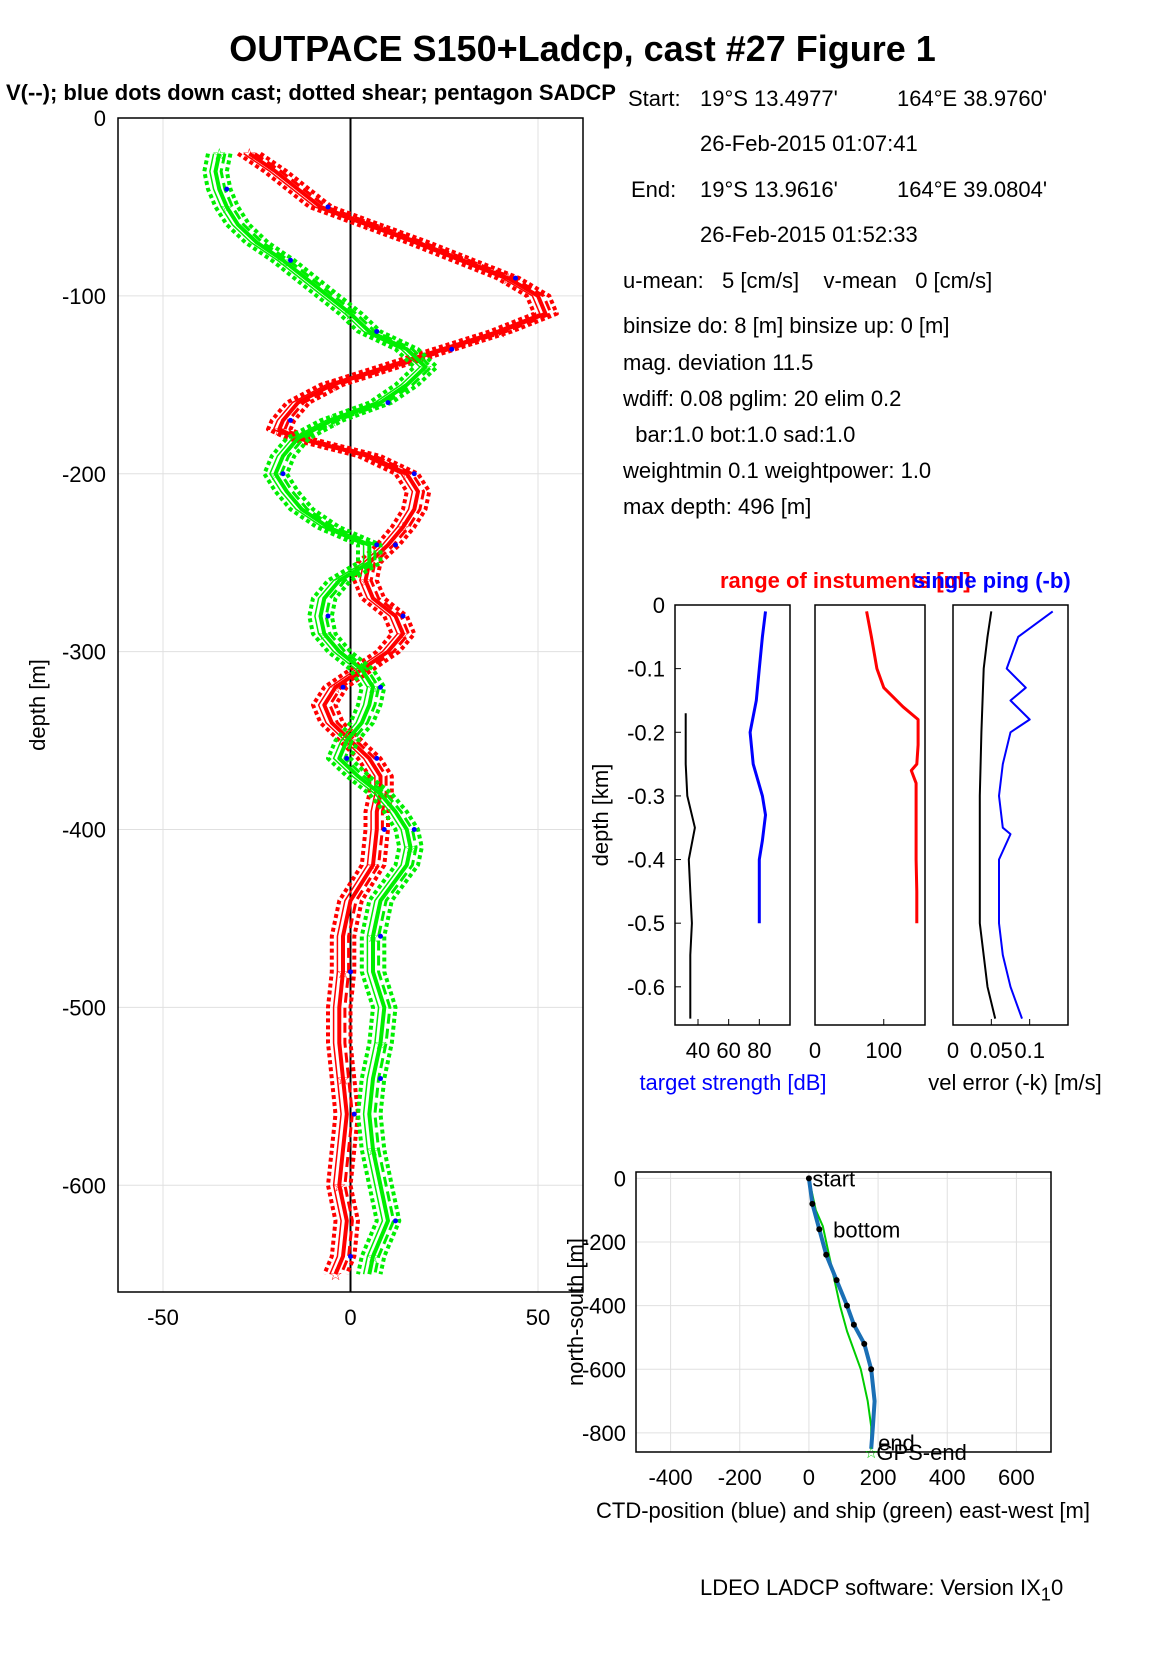 Image resolution: width=1165 pixels, height=1679 pixels. I want to click on main-y-tick-label: -500, so click(84, 1007).